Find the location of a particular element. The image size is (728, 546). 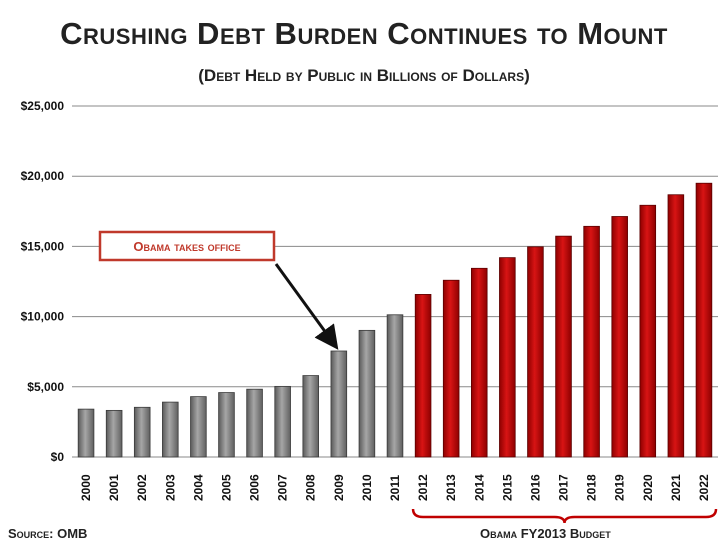

bar-2012 is located at coordinates (423, 376).